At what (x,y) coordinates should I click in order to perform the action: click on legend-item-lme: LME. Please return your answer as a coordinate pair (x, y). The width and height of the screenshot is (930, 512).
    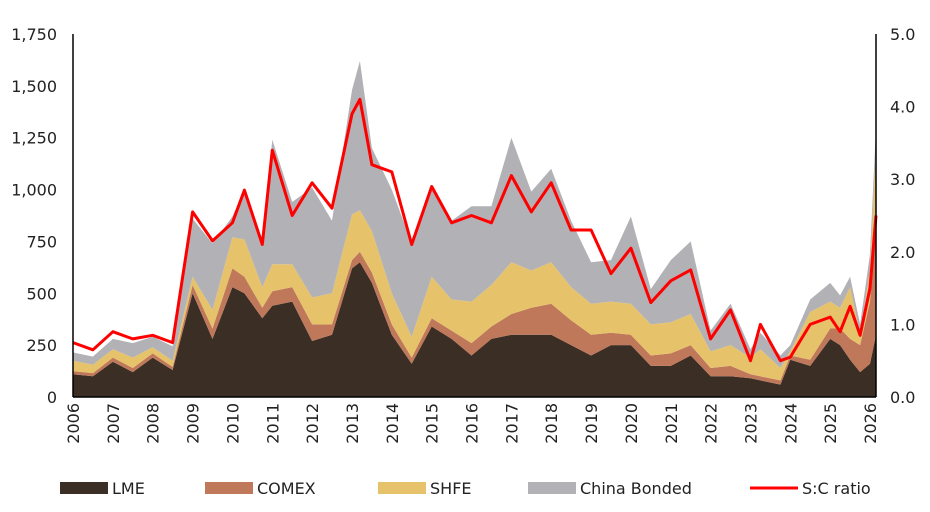
    Looking at the image, I should click on (102, 488).